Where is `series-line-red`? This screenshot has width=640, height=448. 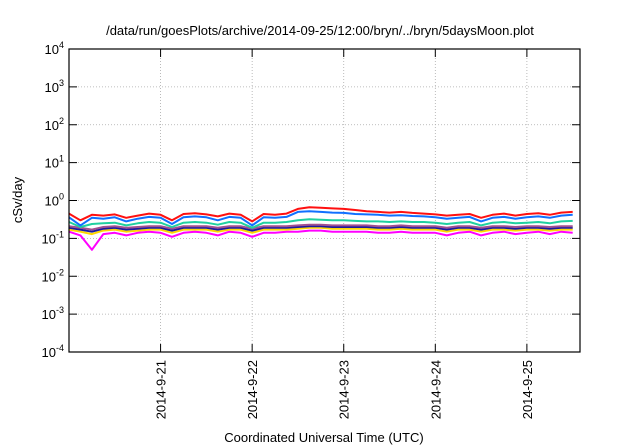
series-line-red is located at coordinates (320, 214).